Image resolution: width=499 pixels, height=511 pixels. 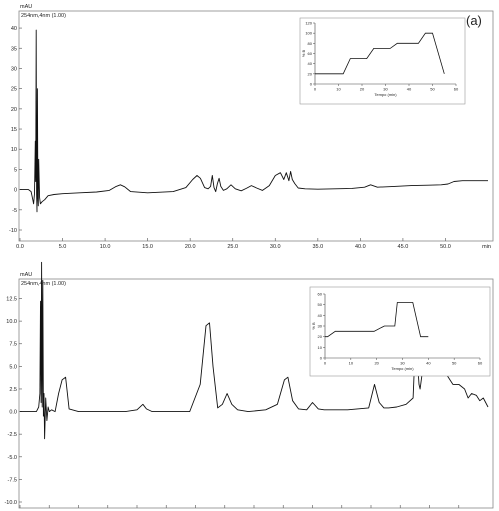 What do you see at coordinates (15, 170) in the screenshot?
I see `y-tick-label: 5` at bounding box center [15, 170].